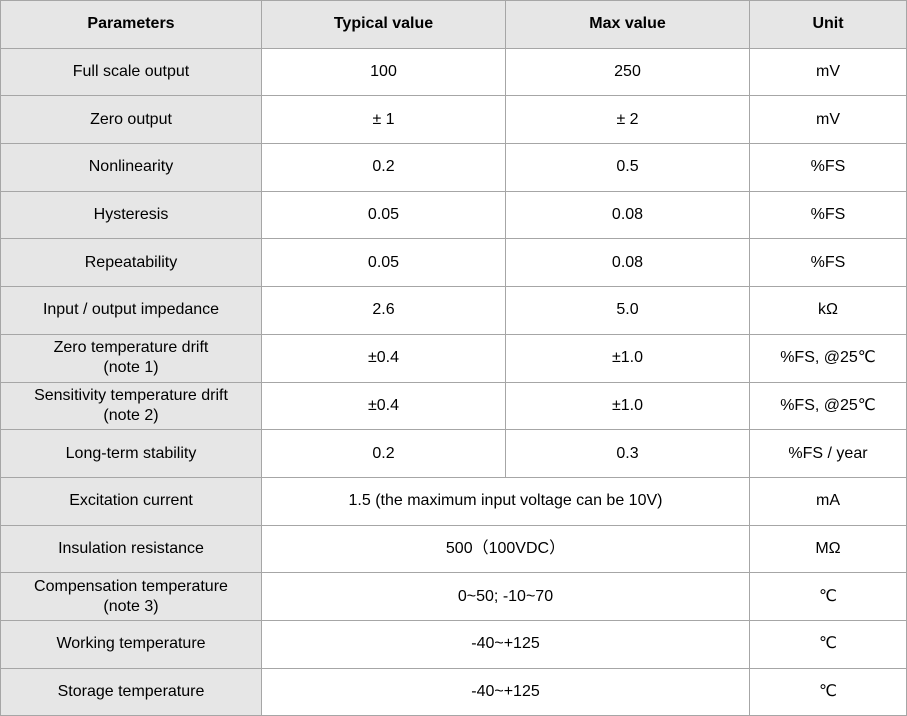 This screenshot has height=716, width=907. I want to click on table-row: Long-term stability 0.2 0.3 %FS / year, so click(453, 453).